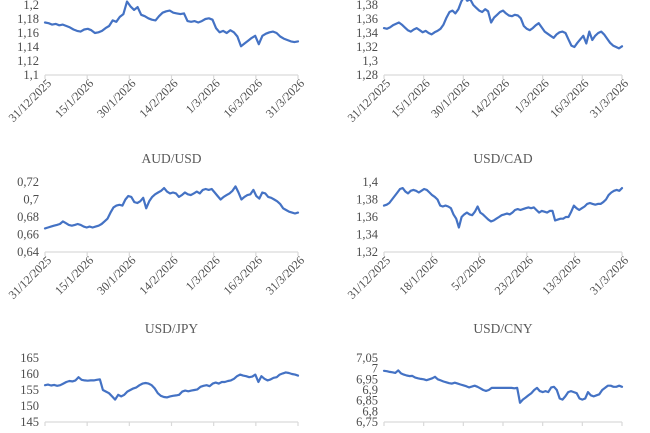 This screenshot has height=433, width=650. Describe the element at coordinates (468, 273) in the screenshot. I see `x-tick-label: 5/2/2026` at that location.